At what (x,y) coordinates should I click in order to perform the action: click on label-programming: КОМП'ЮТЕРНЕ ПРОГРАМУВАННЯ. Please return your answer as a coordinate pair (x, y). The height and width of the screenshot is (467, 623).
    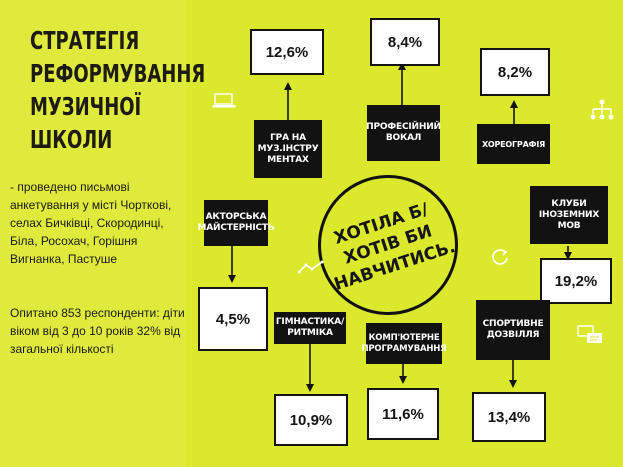
    Looking at the image, I should click on (404, 343).